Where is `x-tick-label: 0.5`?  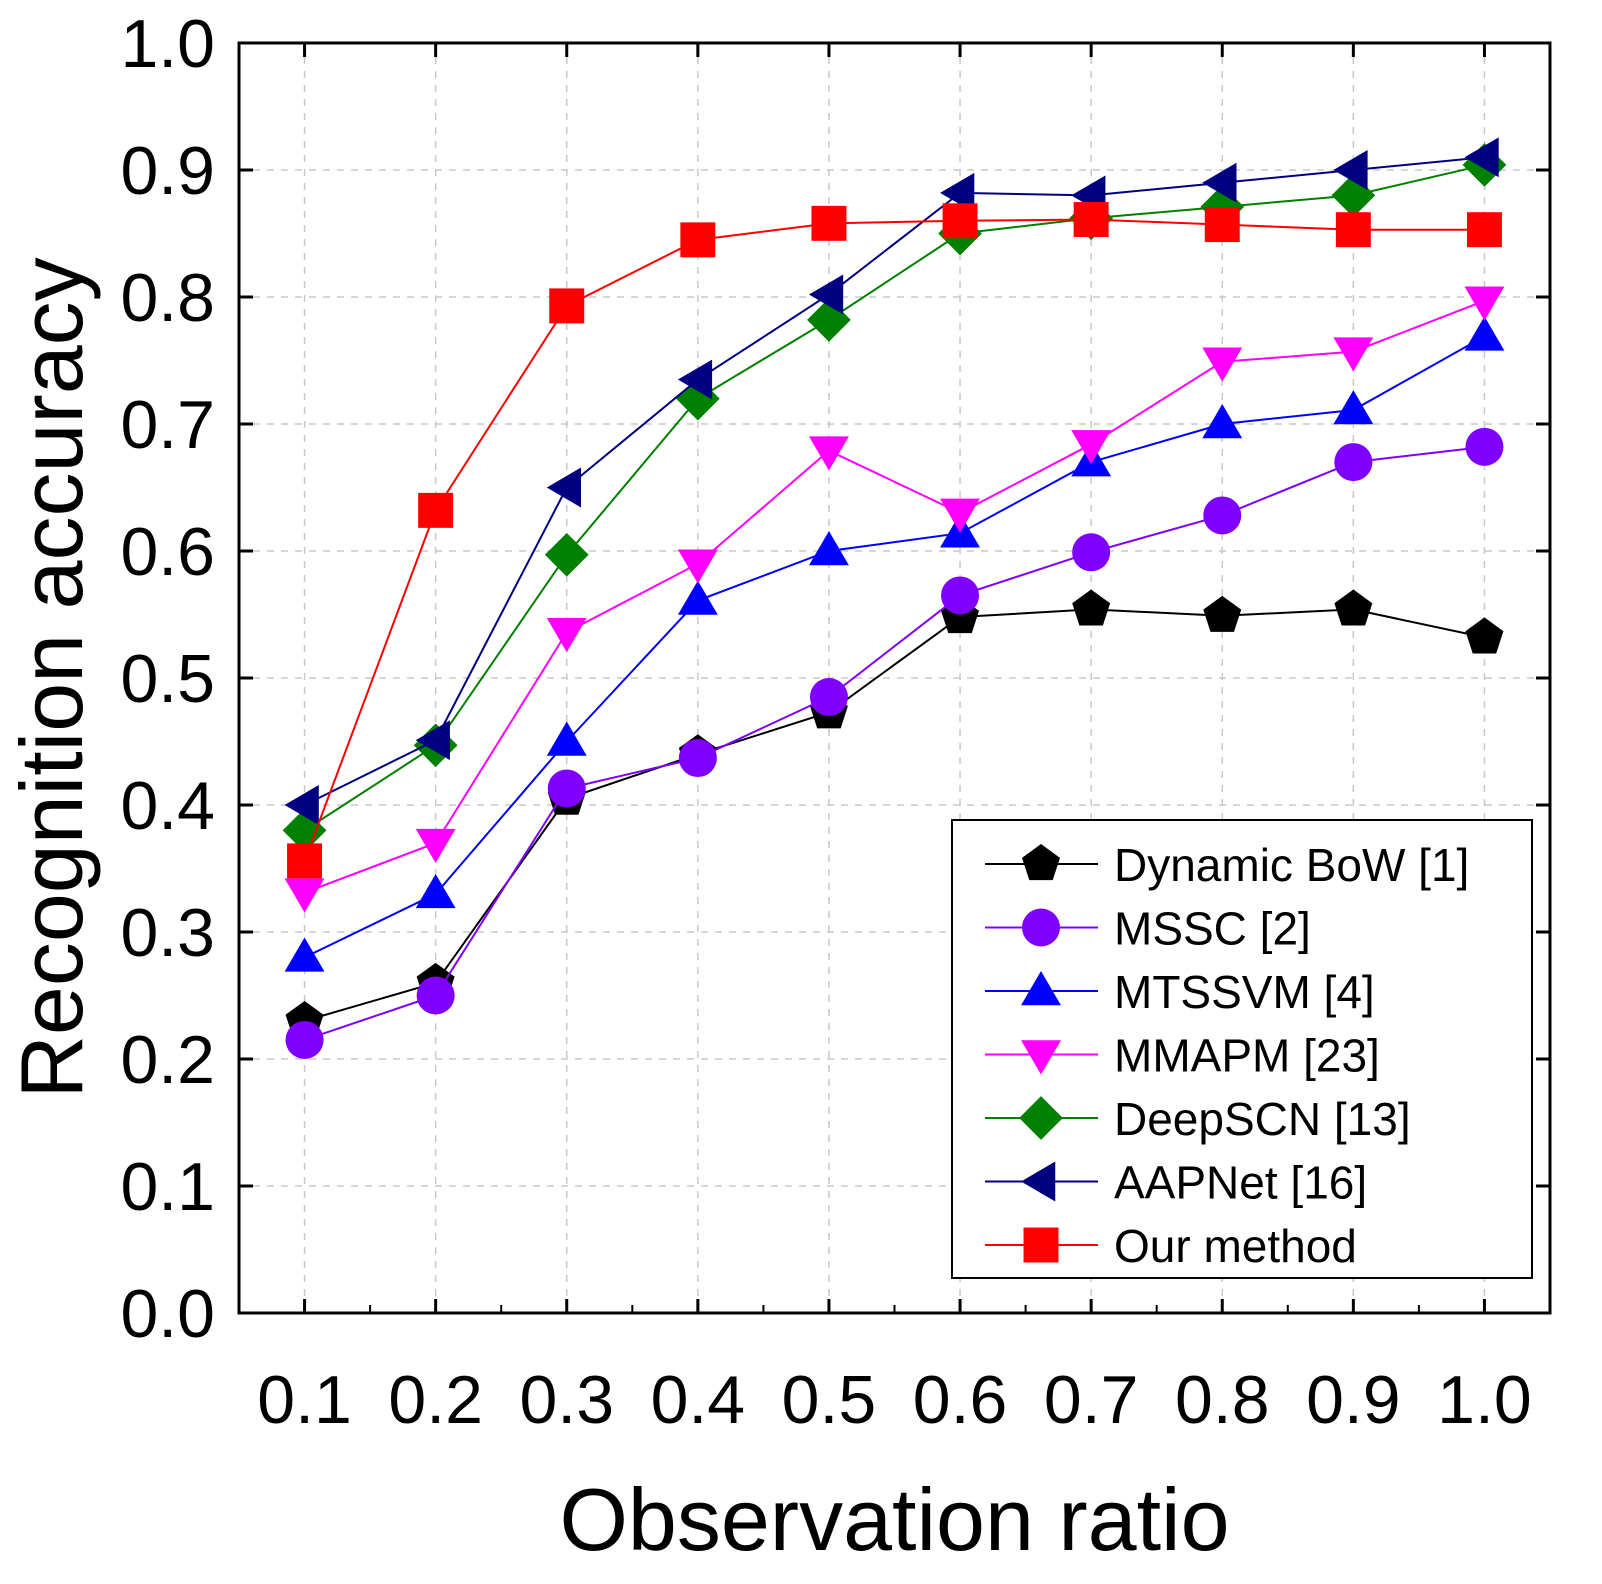 x-tick-label: 0.5 is located at coordinates (829, 1400).